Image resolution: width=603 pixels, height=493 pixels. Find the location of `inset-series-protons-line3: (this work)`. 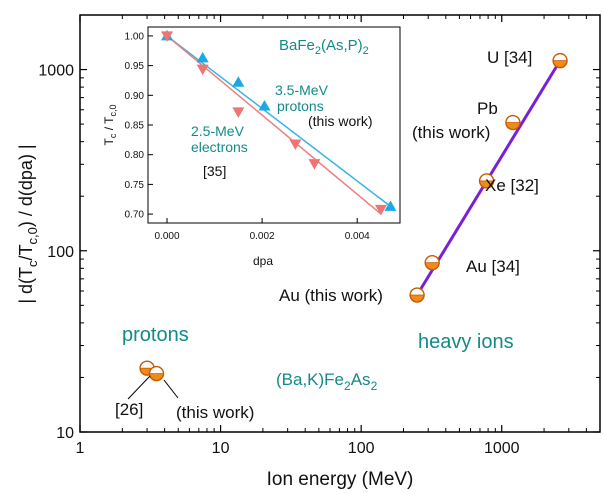

inset-series-protons-line3: (this work) is located at coordinates (340, 121).